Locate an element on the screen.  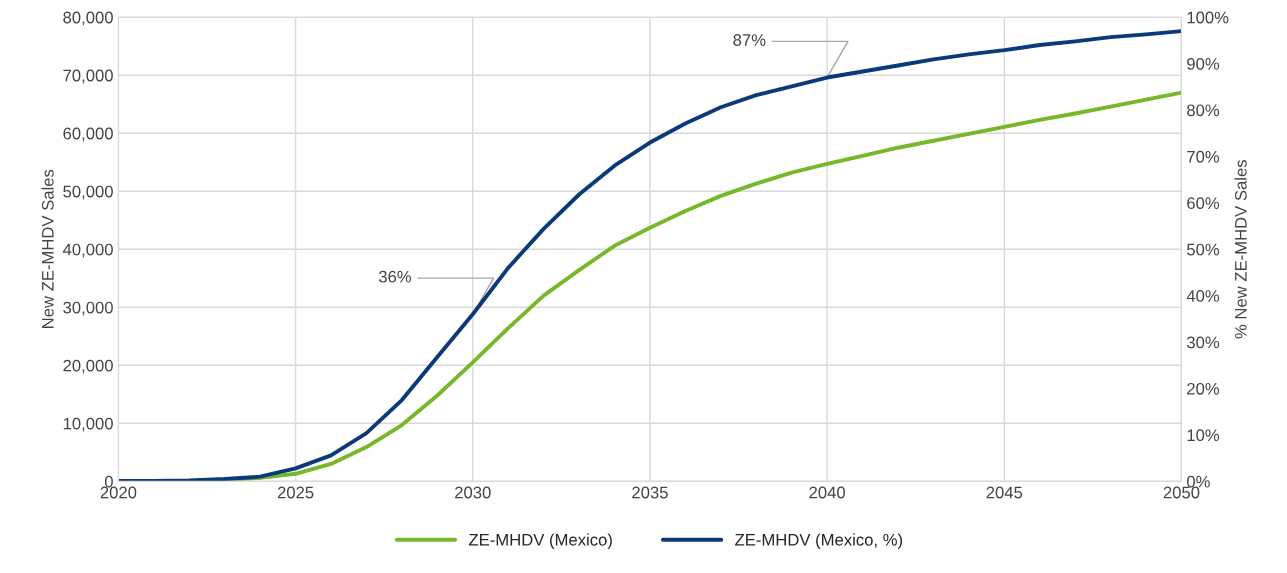
y2-tick-label: 10% is located at coordinates (1203, 435).